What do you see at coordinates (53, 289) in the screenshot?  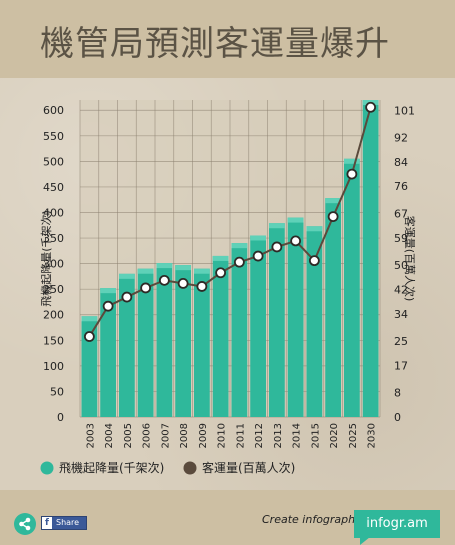 I see `y-left-tick-label: 250` at bounding box center [53, 289].